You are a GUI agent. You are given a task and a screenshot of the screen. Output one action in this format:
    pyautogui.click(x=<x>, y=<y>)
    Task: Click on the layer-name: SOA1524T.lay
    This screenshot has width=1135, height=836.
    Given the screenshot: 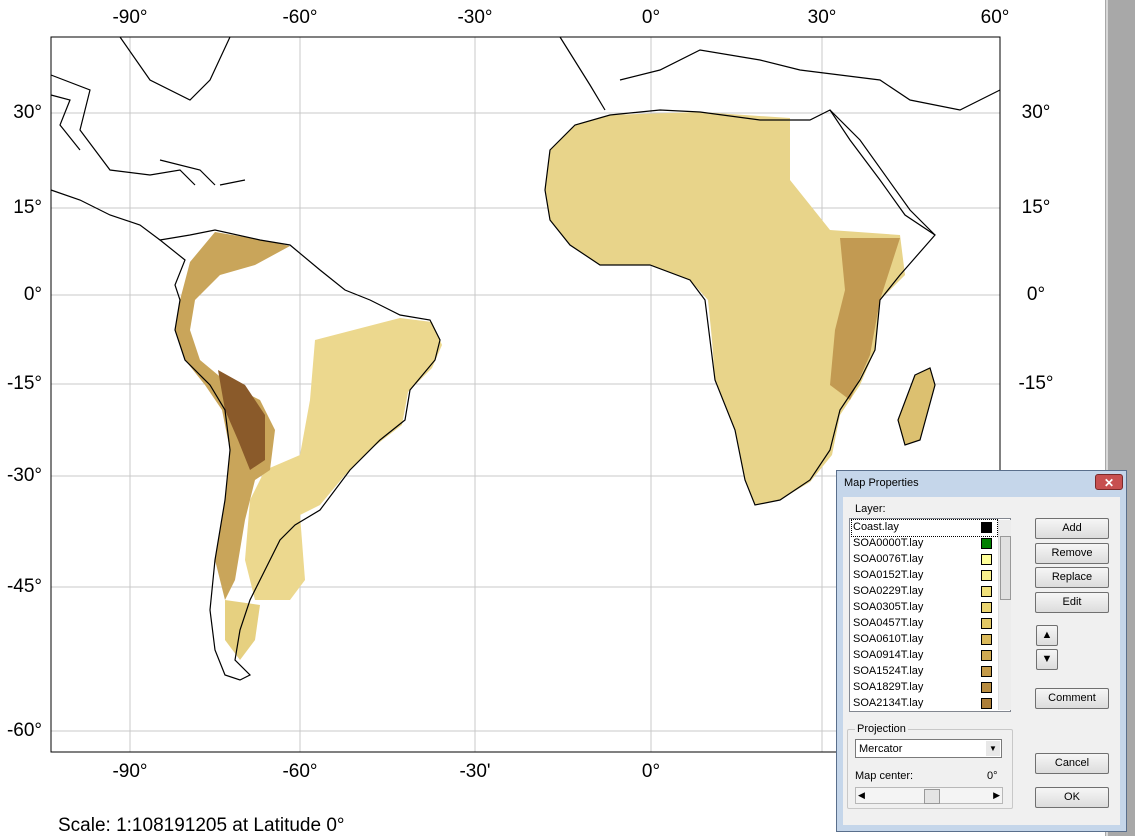 What is the action you would take?
    pyautogui.click(x=888, y=671)
    